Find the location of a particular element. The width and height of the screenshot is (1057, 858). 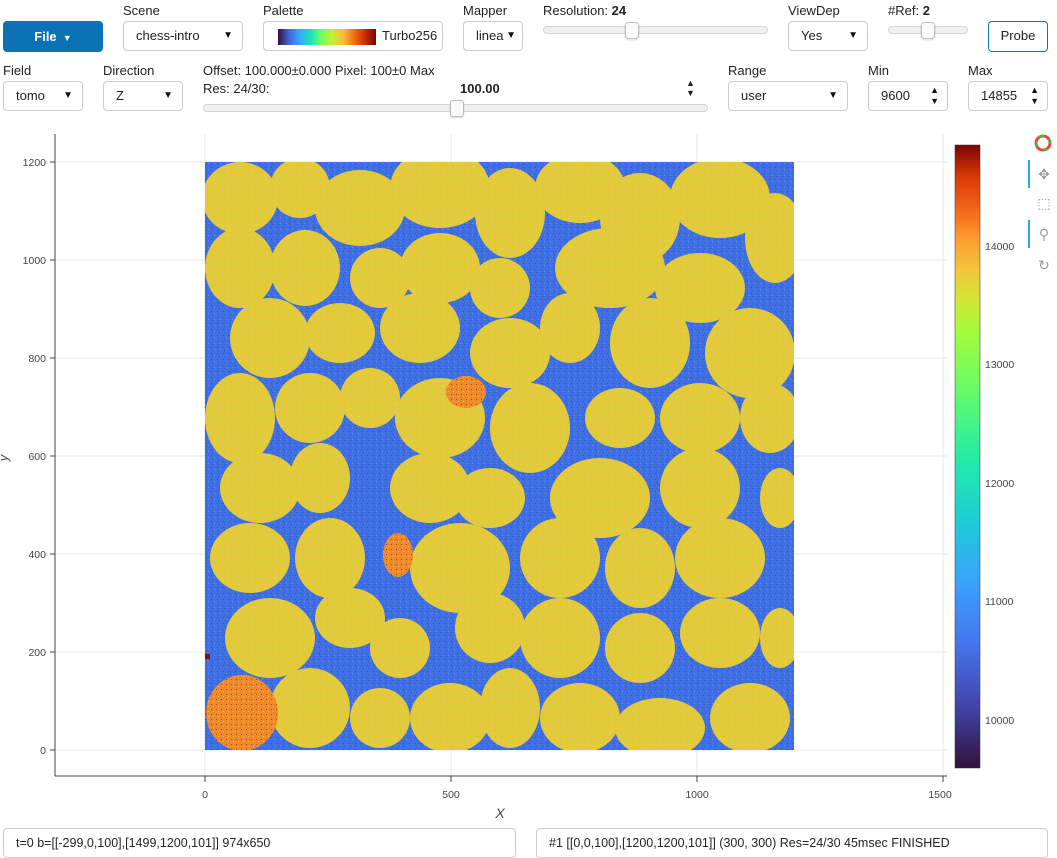

resolution-value: 24 is located at coordinates (619, 10).